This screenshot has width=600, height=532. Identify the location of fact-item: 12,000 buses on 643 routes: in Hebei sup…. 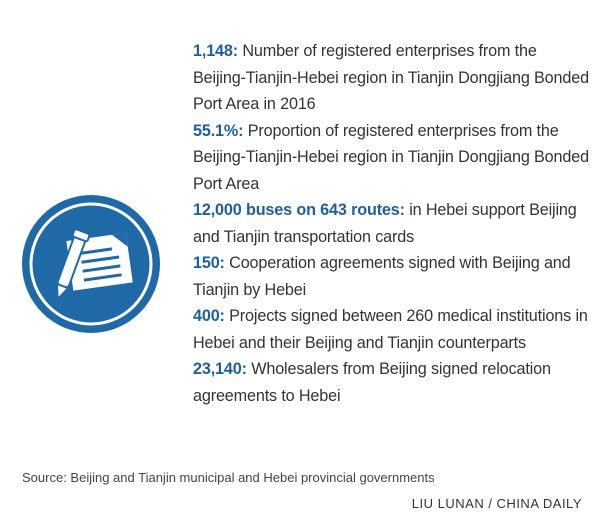
(393, 223).